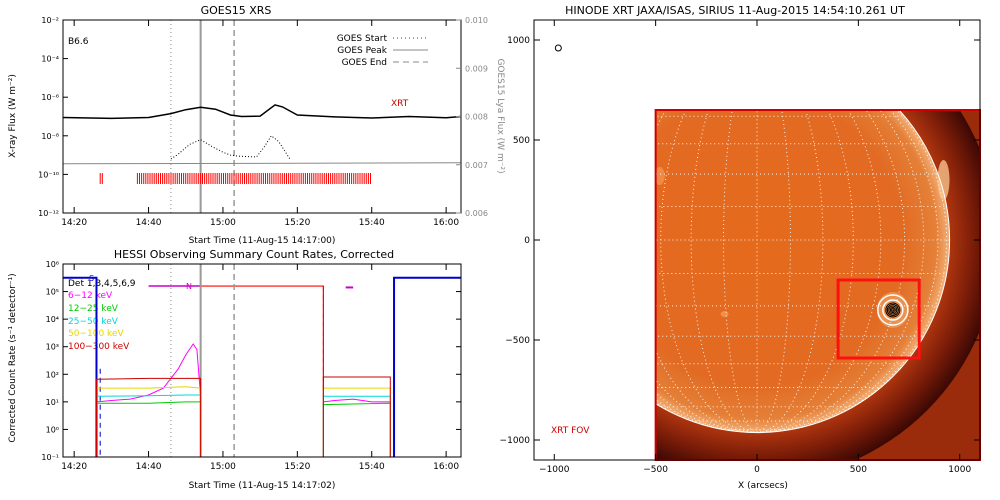 The image size is (1000, 500). Describe the element at coordinates (515, 441) in the screenshot. I see `xrt-y-tick-label: −1000` at that location.